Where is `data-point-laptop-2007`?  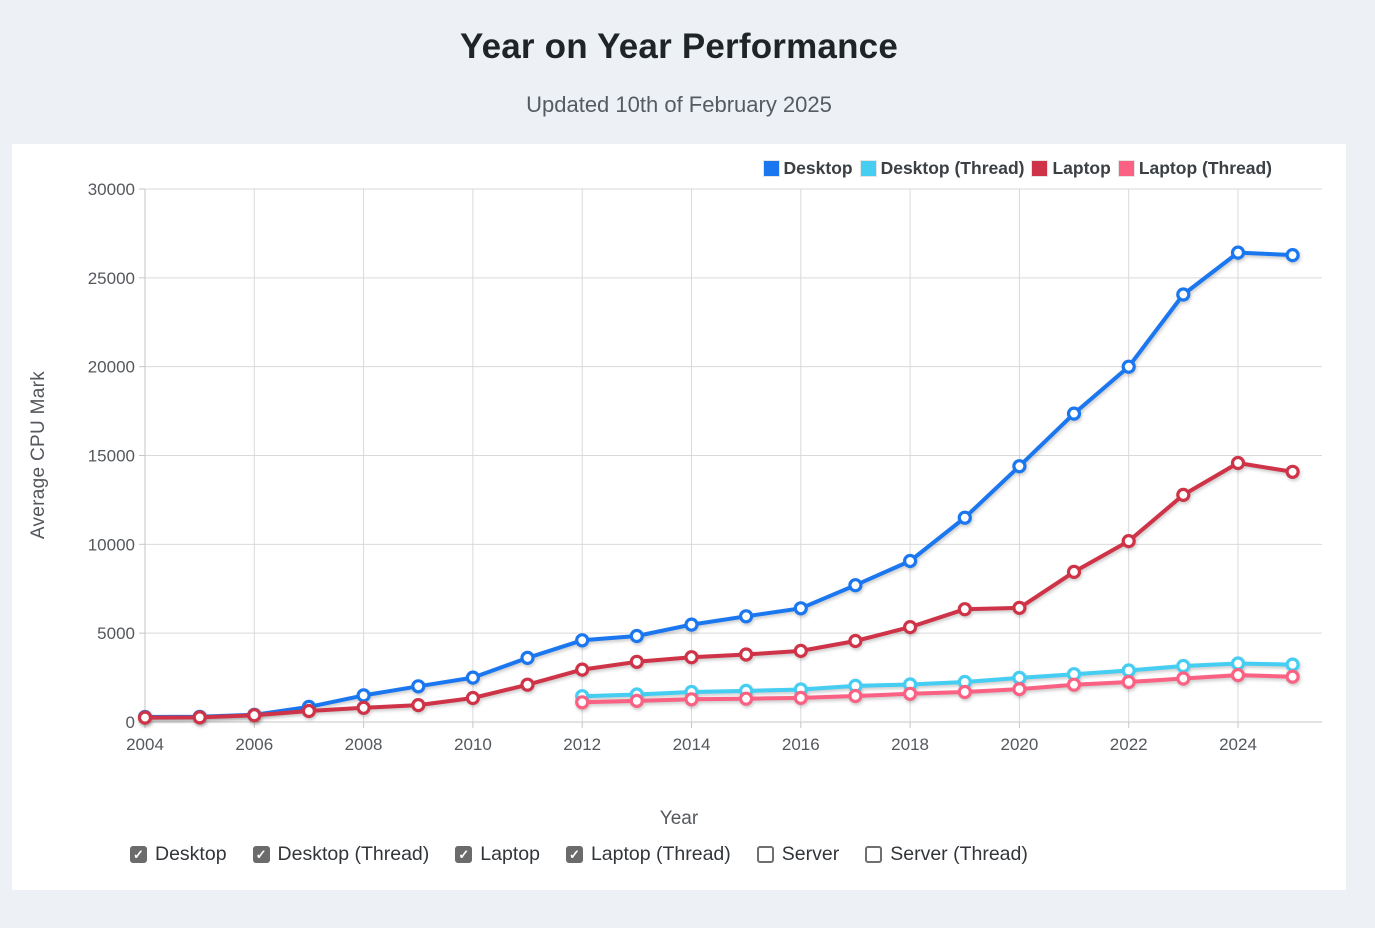 data-point-laptop-2007 is located at coordinates (308, 711).